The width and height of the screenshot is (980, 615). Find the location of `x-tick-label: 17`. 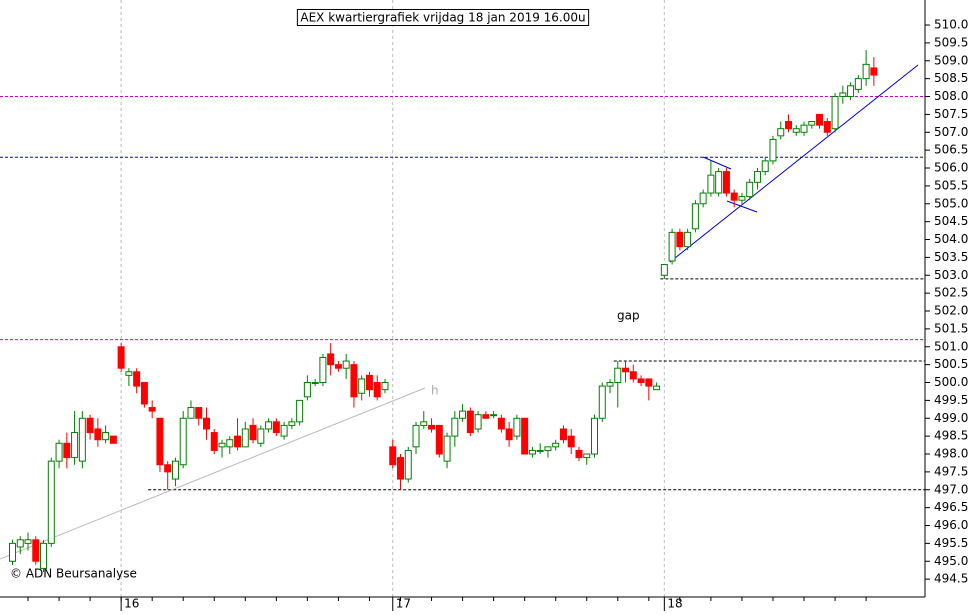

x-tick-label: 17 is located at coordinates (403, 604).